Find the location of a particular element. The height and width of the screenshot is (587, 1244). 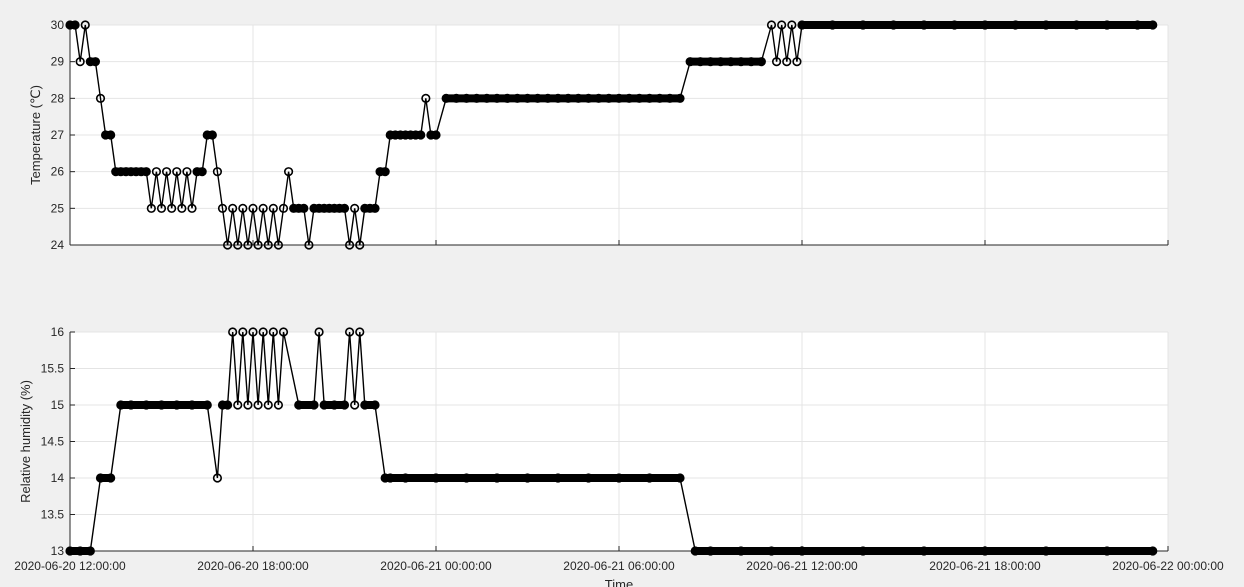

y-tick-label: 30 is located at coordinates (58, 25).